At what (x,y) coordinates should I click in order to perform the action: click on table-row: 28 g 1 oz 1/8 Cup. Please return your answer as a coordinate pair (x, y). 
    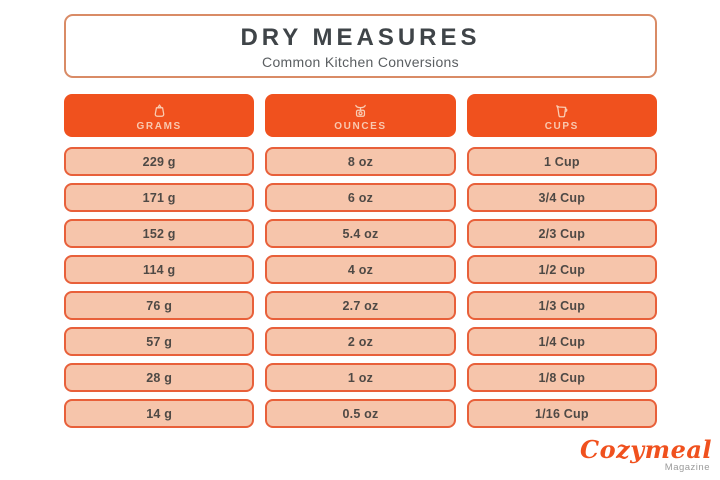
    Looking at the image, I should click on (360, 377).